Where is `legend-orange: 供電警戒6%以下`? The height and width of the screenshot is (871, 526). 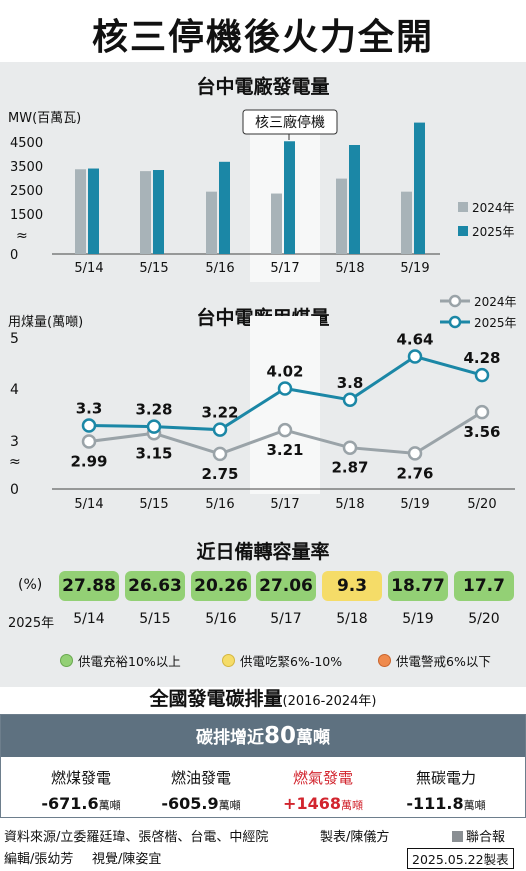
legend-orange: 供電警戒6%以下 is located at coordinates (434, 660).